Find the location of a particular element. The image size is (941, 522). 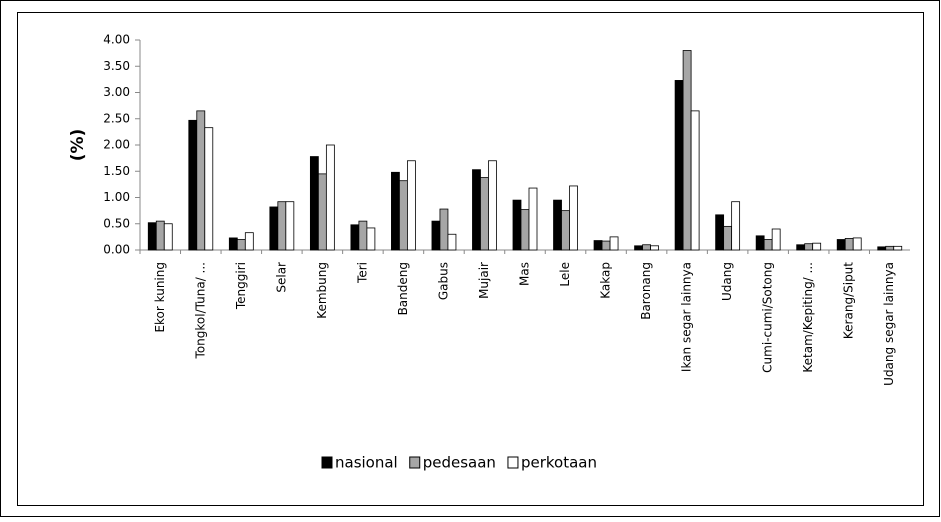

y-tick-label: 1.50 is located at coordinates (116, 171).